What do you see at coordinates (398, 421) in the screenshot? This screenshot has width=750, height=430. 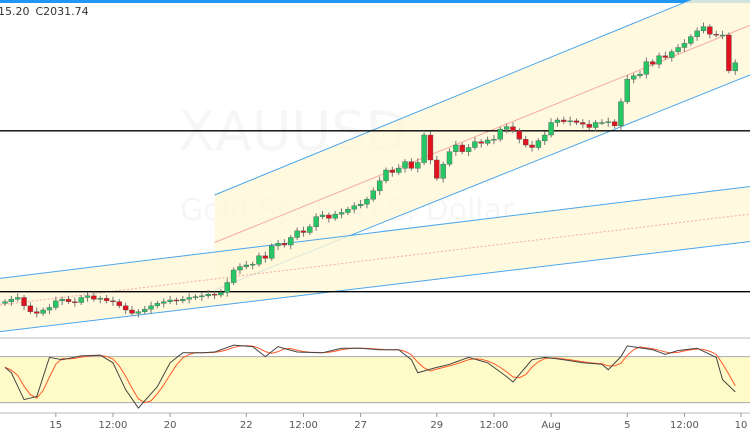 I see `time-axis: 15 12:00 20 22 12:00 27 29 12:00 Aug 5 12:00 10` at bounding box center [398, 421].